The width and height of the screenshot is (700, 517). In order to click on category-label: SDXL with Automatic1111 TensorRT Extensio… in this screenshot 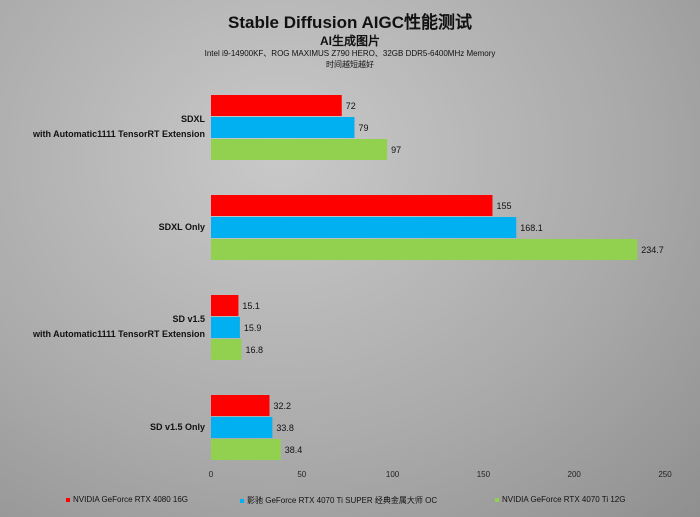, I will do `click(119, 127)`.